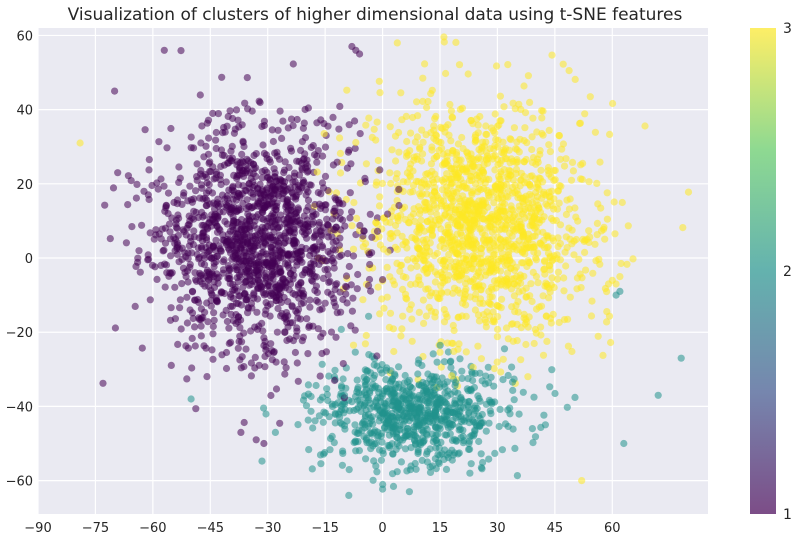 The width and height of the screenshot is (798, 544). What do you see at coordinates (24, 111) in the screenshot?
I see `y-tick-label: 40` at bounding box center [24, 111].